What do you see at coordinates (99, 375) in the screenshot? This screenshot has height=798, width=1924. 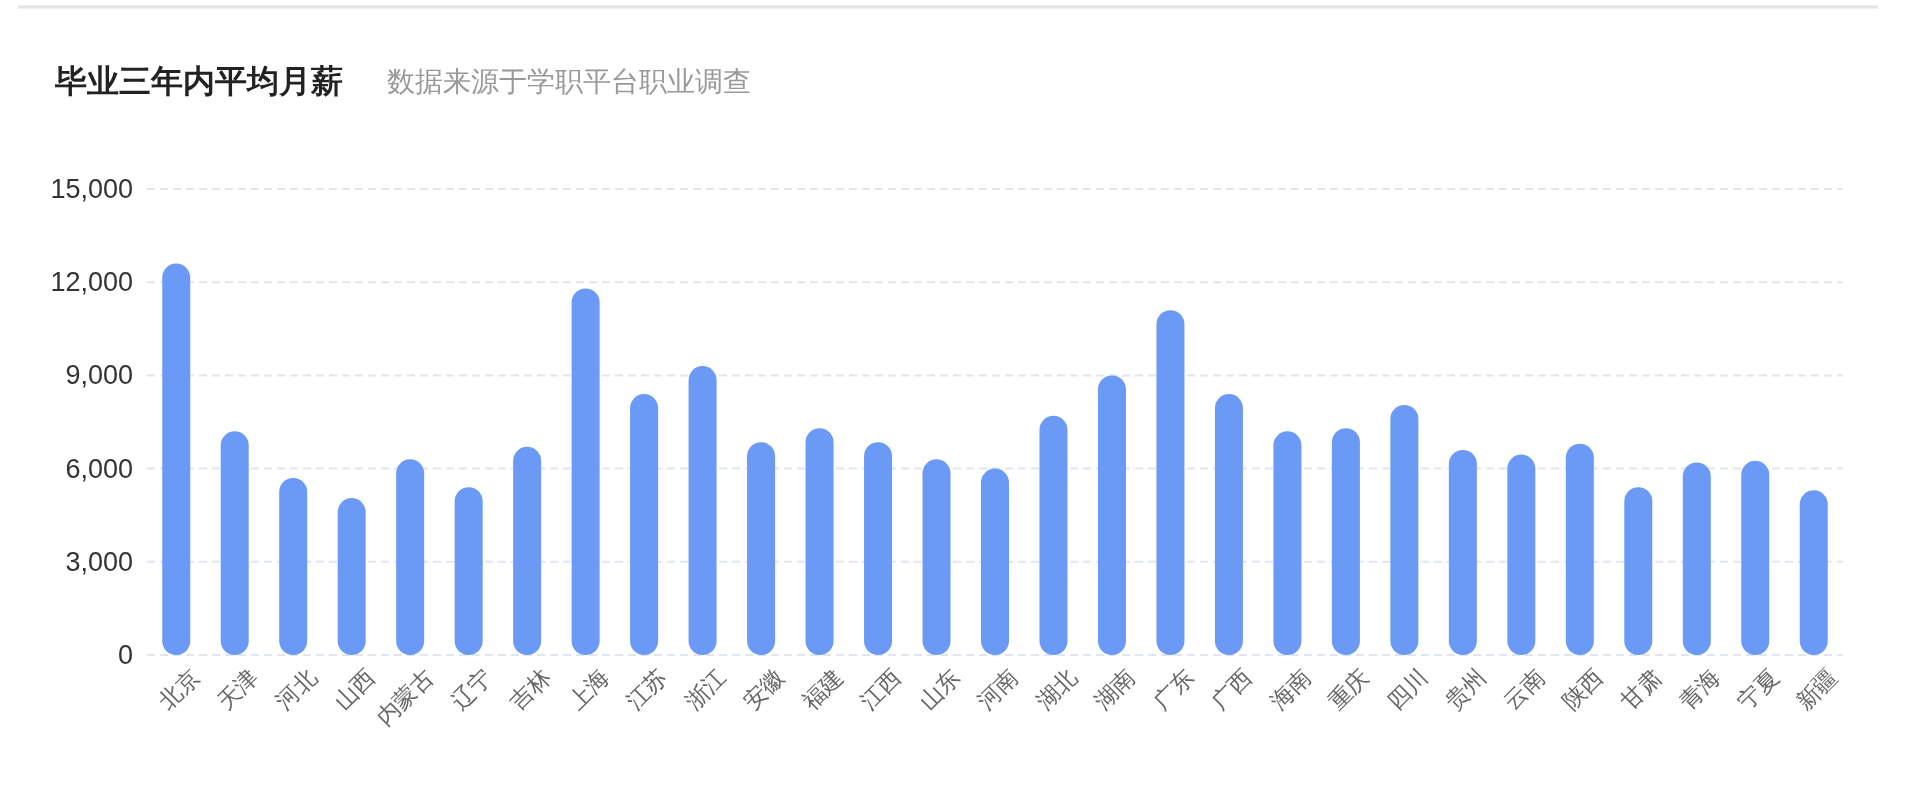 I see `y-tick-label: 9,000` at bounding box center [99, 375].